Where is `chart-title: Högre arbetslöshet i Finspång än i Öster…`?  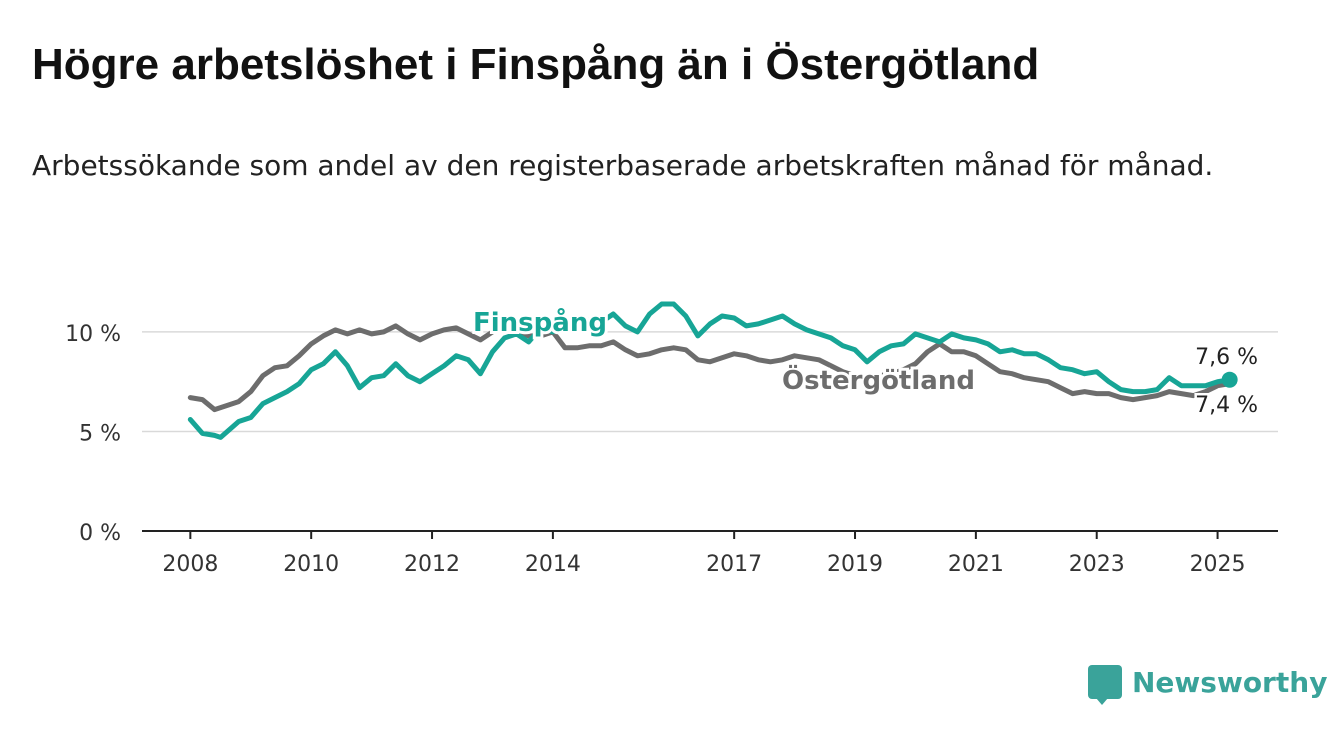 chart-title: Högre arbetslöshet i Finspång än i Öster… is located at coordinates (536, 64).